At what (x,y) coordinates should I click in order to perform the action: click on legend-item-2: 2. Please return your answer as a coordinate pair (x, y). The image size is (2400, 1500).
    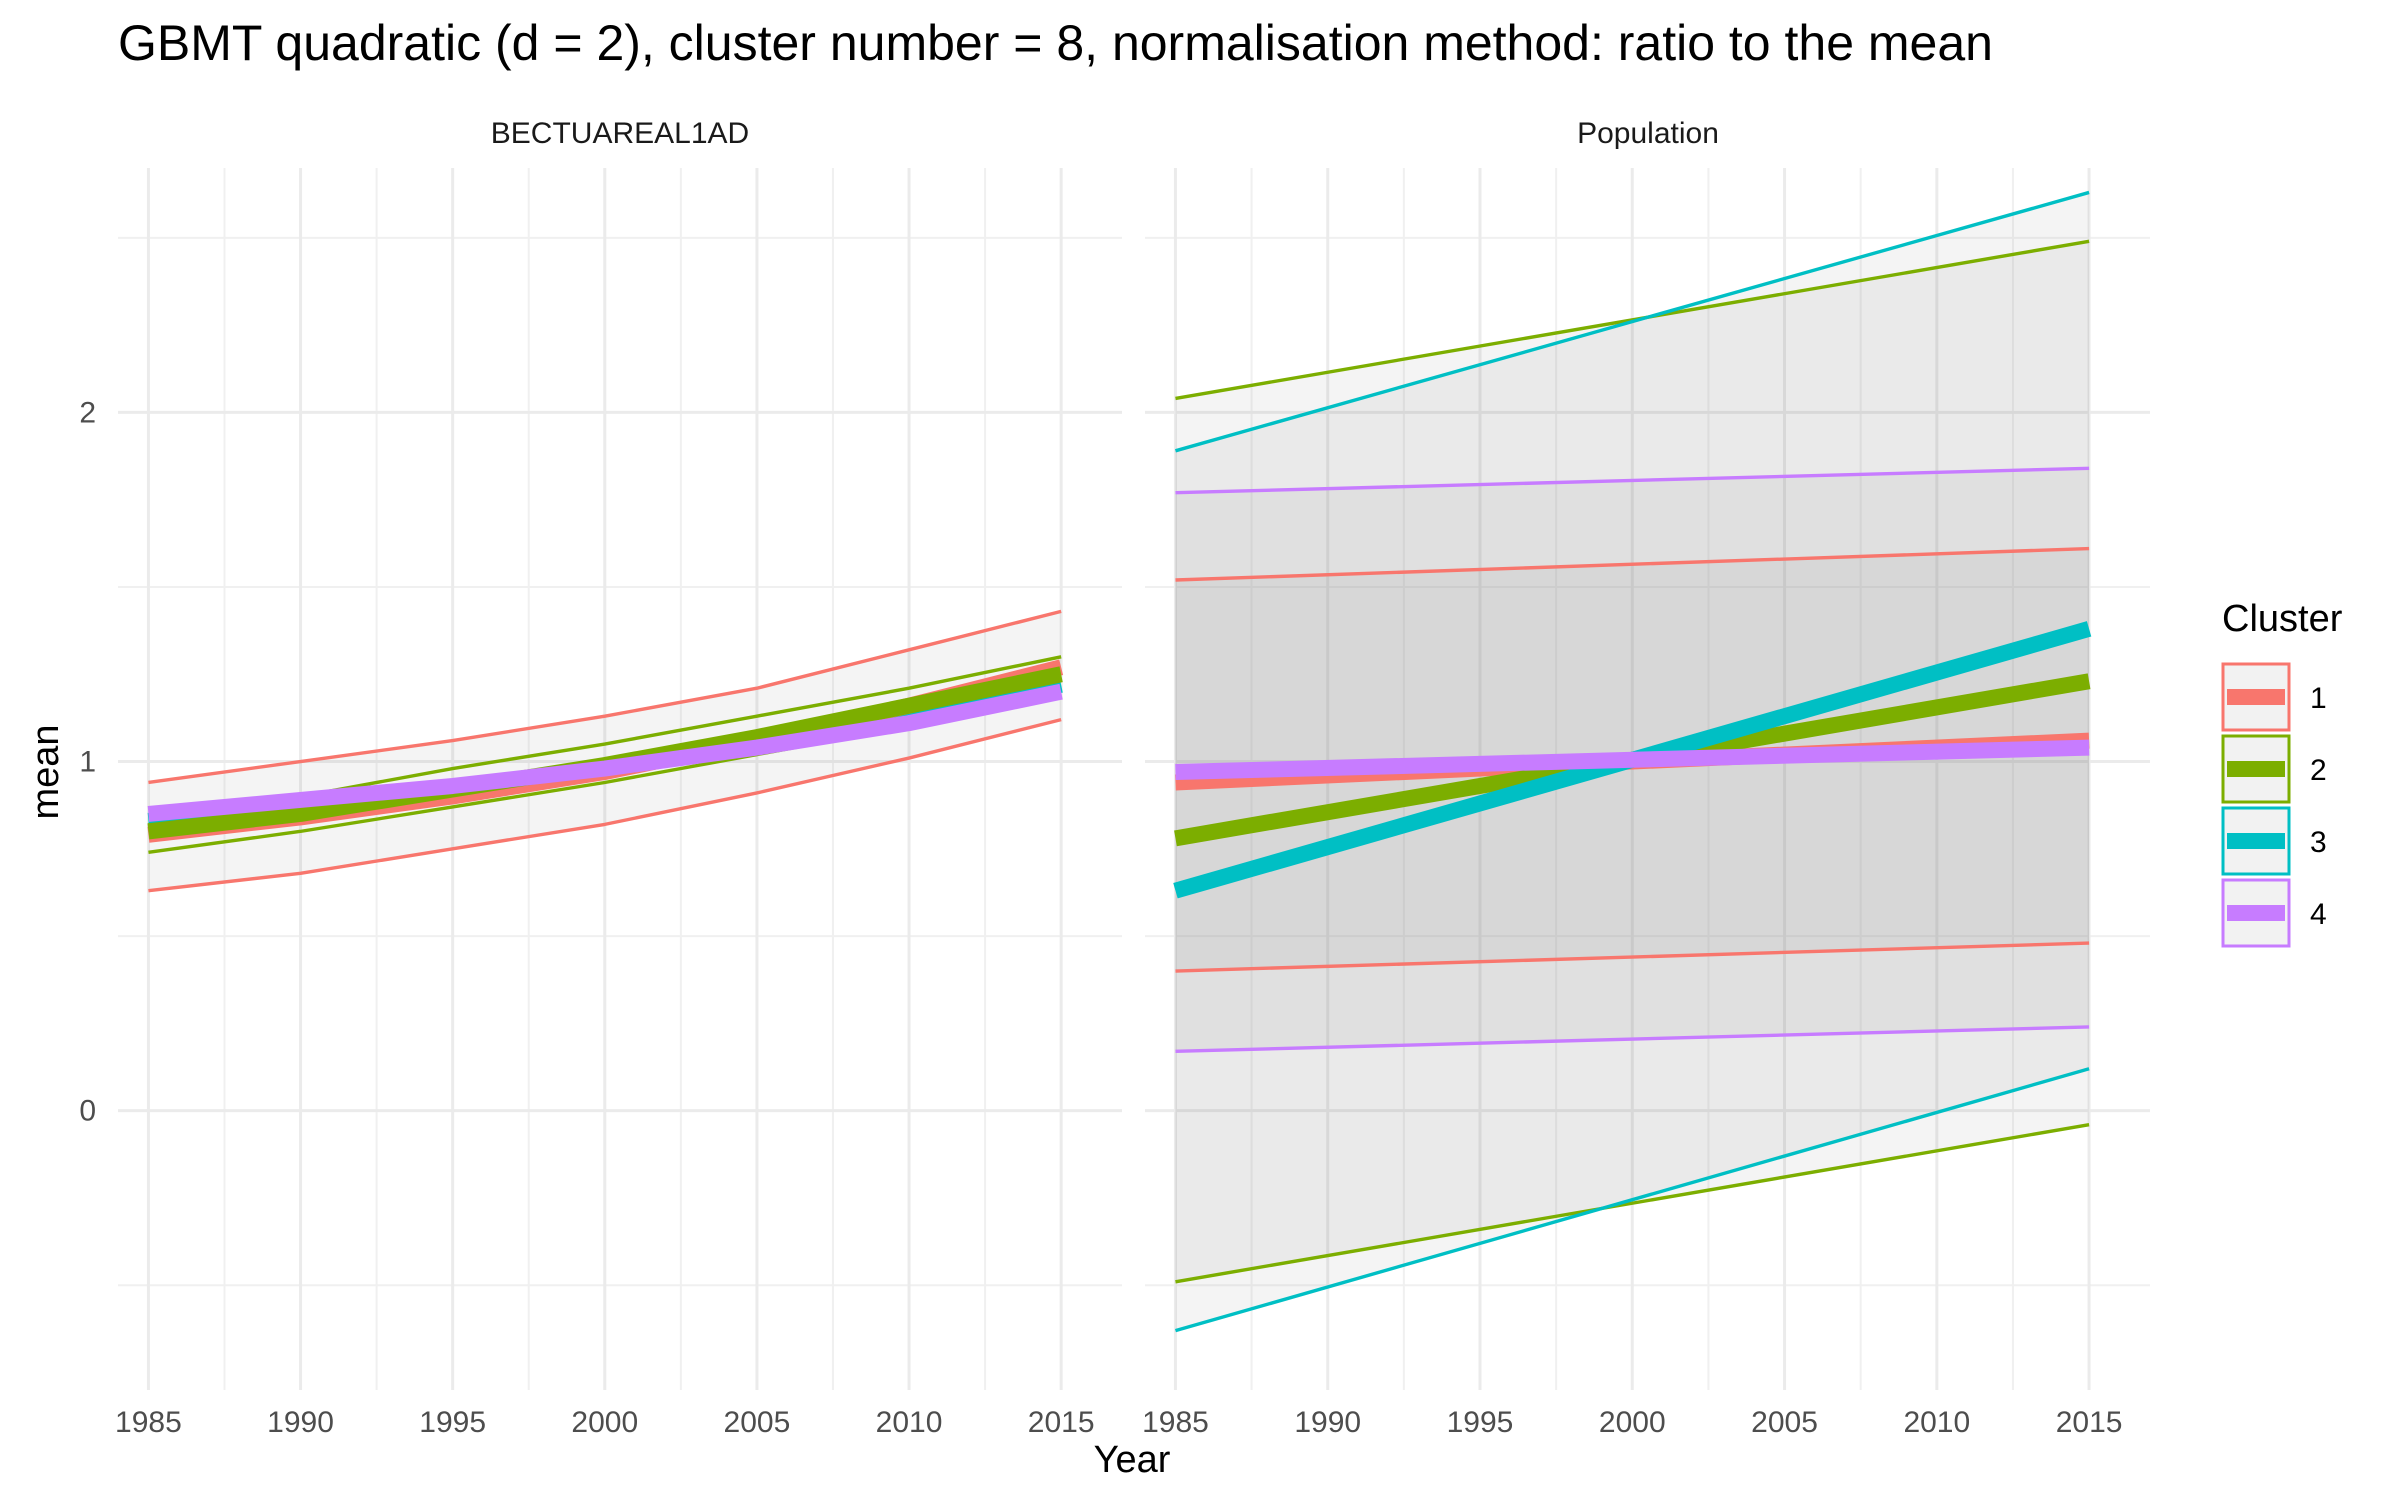
    Looking at the image, I should click on (2274, 769).